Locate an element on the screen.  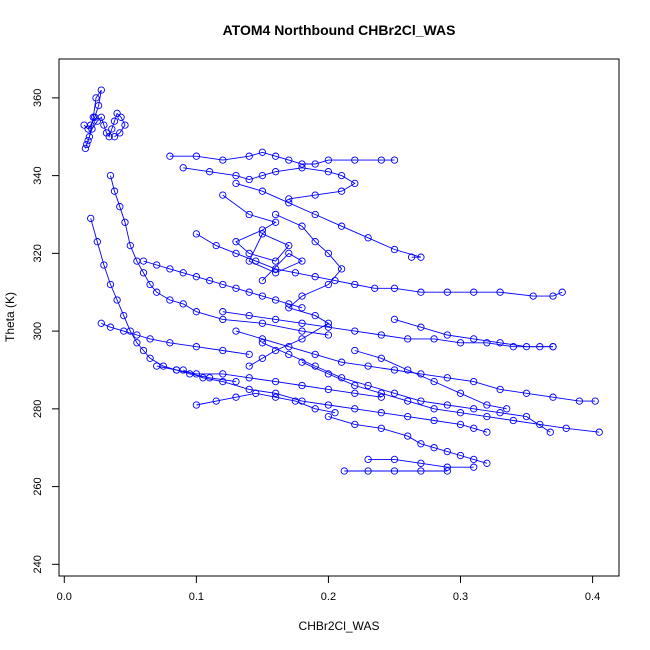
x-tick-label: 0.1 is located at coordinates (196, 597).